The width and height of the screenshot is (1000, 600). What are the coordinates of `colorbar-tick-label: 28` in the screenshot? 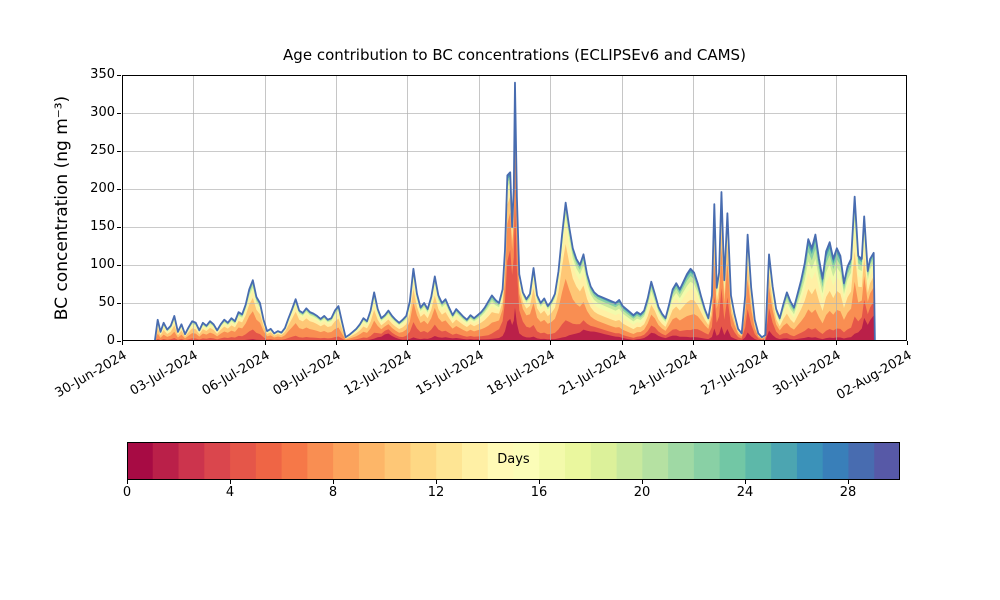 It's located at (848, 492).